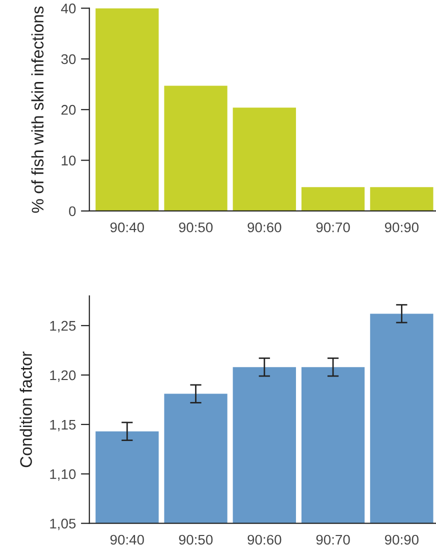 The image size is (436, 548). I want to click on y-tick-label: 1,20, so click(63, 376).